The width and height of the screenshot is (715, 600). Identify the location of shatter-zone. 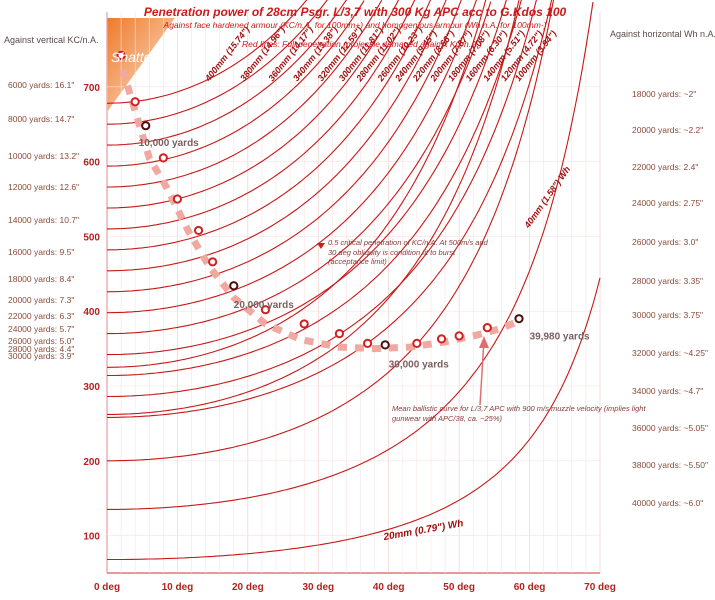
(141, 65).